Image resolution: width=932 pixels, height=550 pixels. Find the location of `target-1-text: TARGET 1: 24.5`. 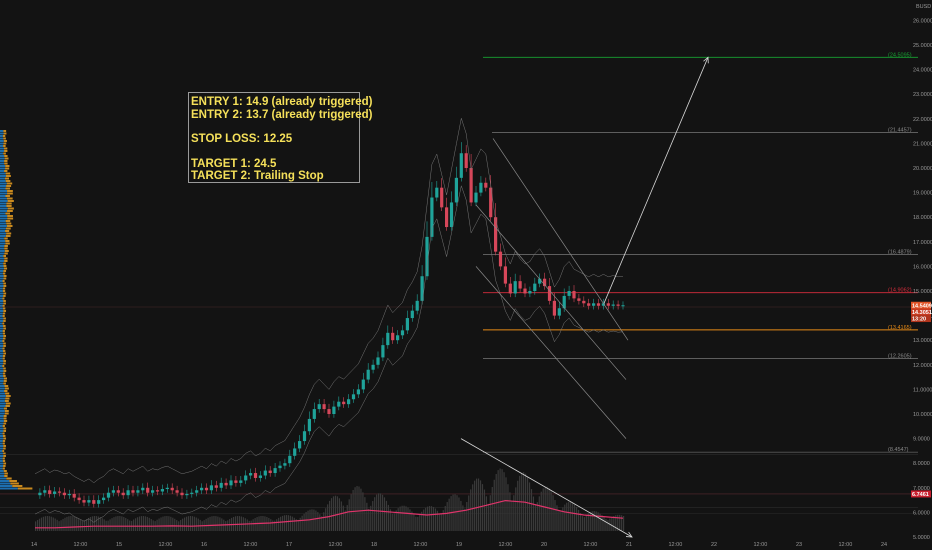

target-1-text: TARGET 1: 24.5 is located at coordinates (234, 163).